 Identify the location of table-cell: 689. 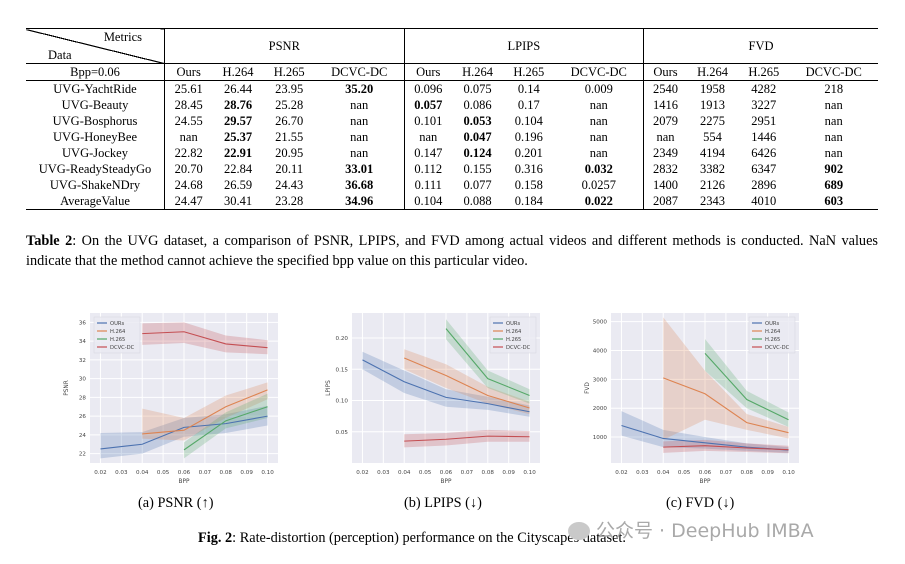
(834, 185).